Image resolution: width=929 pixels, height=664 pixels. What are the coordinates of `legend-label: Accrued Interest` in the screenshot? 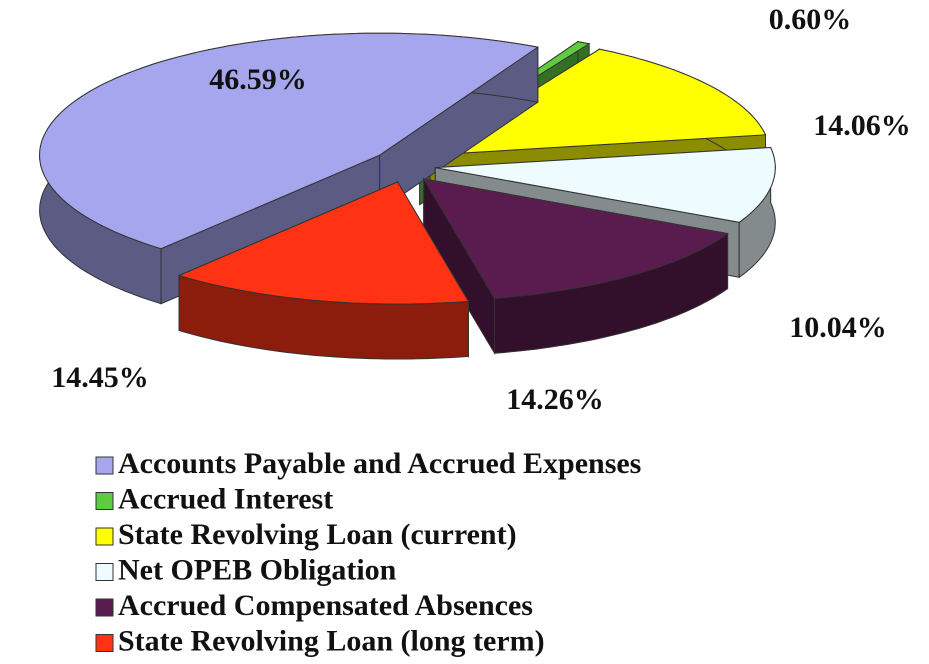 It's located at (225, 498).